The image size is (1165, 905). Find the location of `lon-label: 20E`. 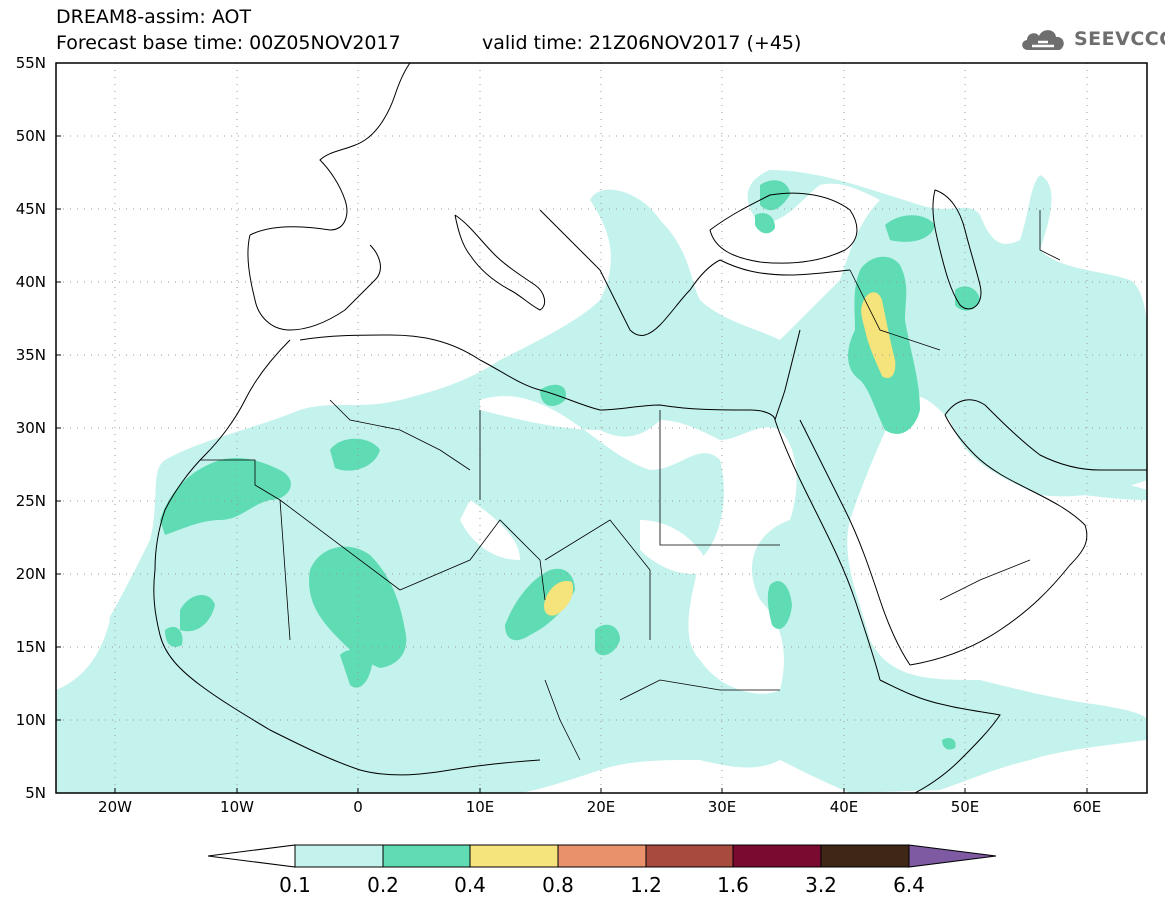

lon-label: 20E is located at coordinates (601, 807).